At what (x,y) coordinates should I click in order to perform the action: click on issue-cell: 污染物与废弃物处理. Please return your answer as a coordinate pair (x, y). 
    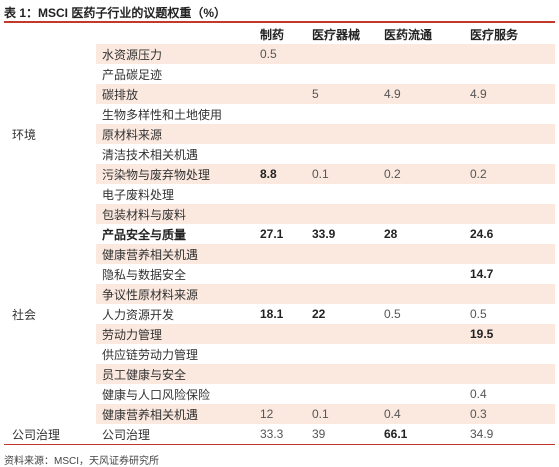
    Looking at the image, I should click on (175, 174).